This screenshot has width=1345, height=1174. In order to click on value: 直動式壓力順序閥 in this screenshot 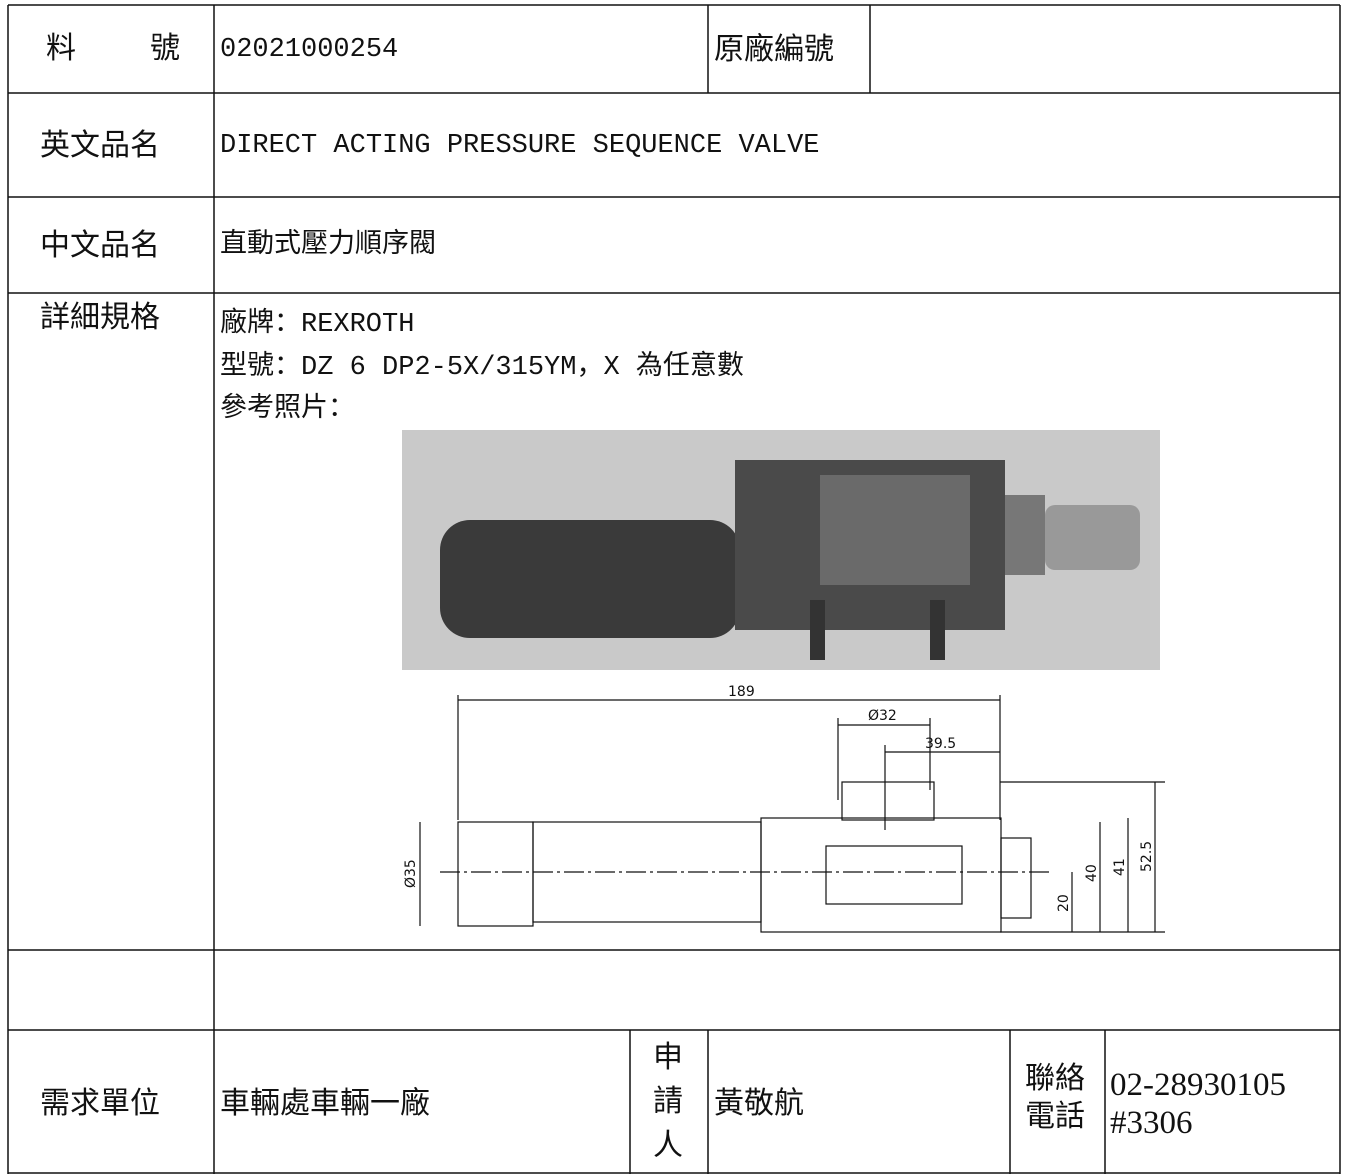, I will do `click(328, 246)`.